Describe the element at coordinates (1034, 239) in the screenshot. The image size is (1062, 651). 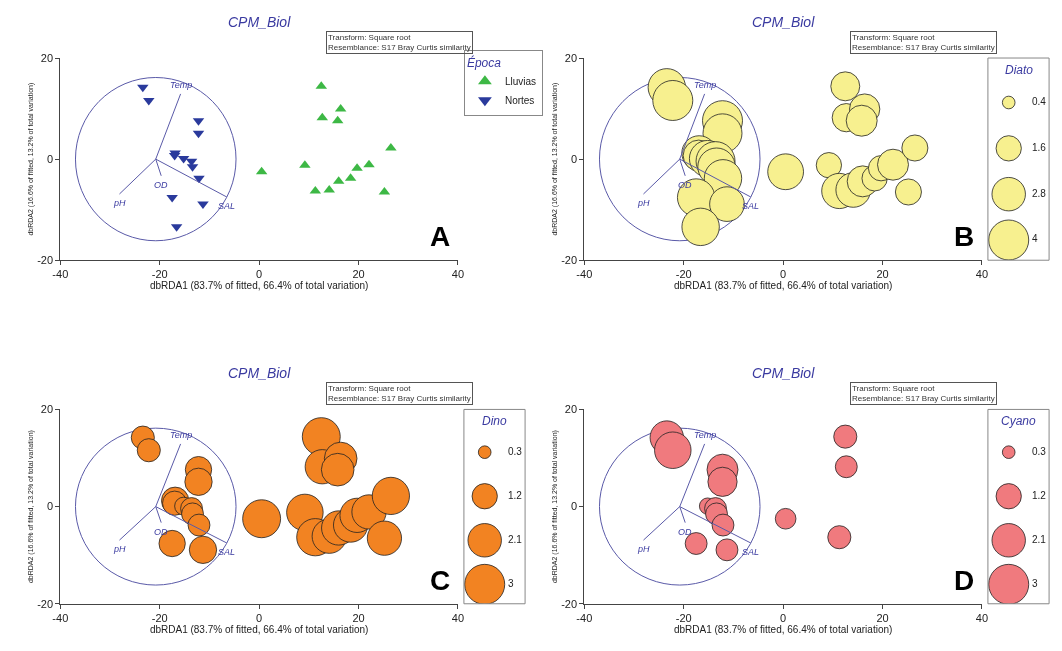
I see `legend-label: 4` at that location.